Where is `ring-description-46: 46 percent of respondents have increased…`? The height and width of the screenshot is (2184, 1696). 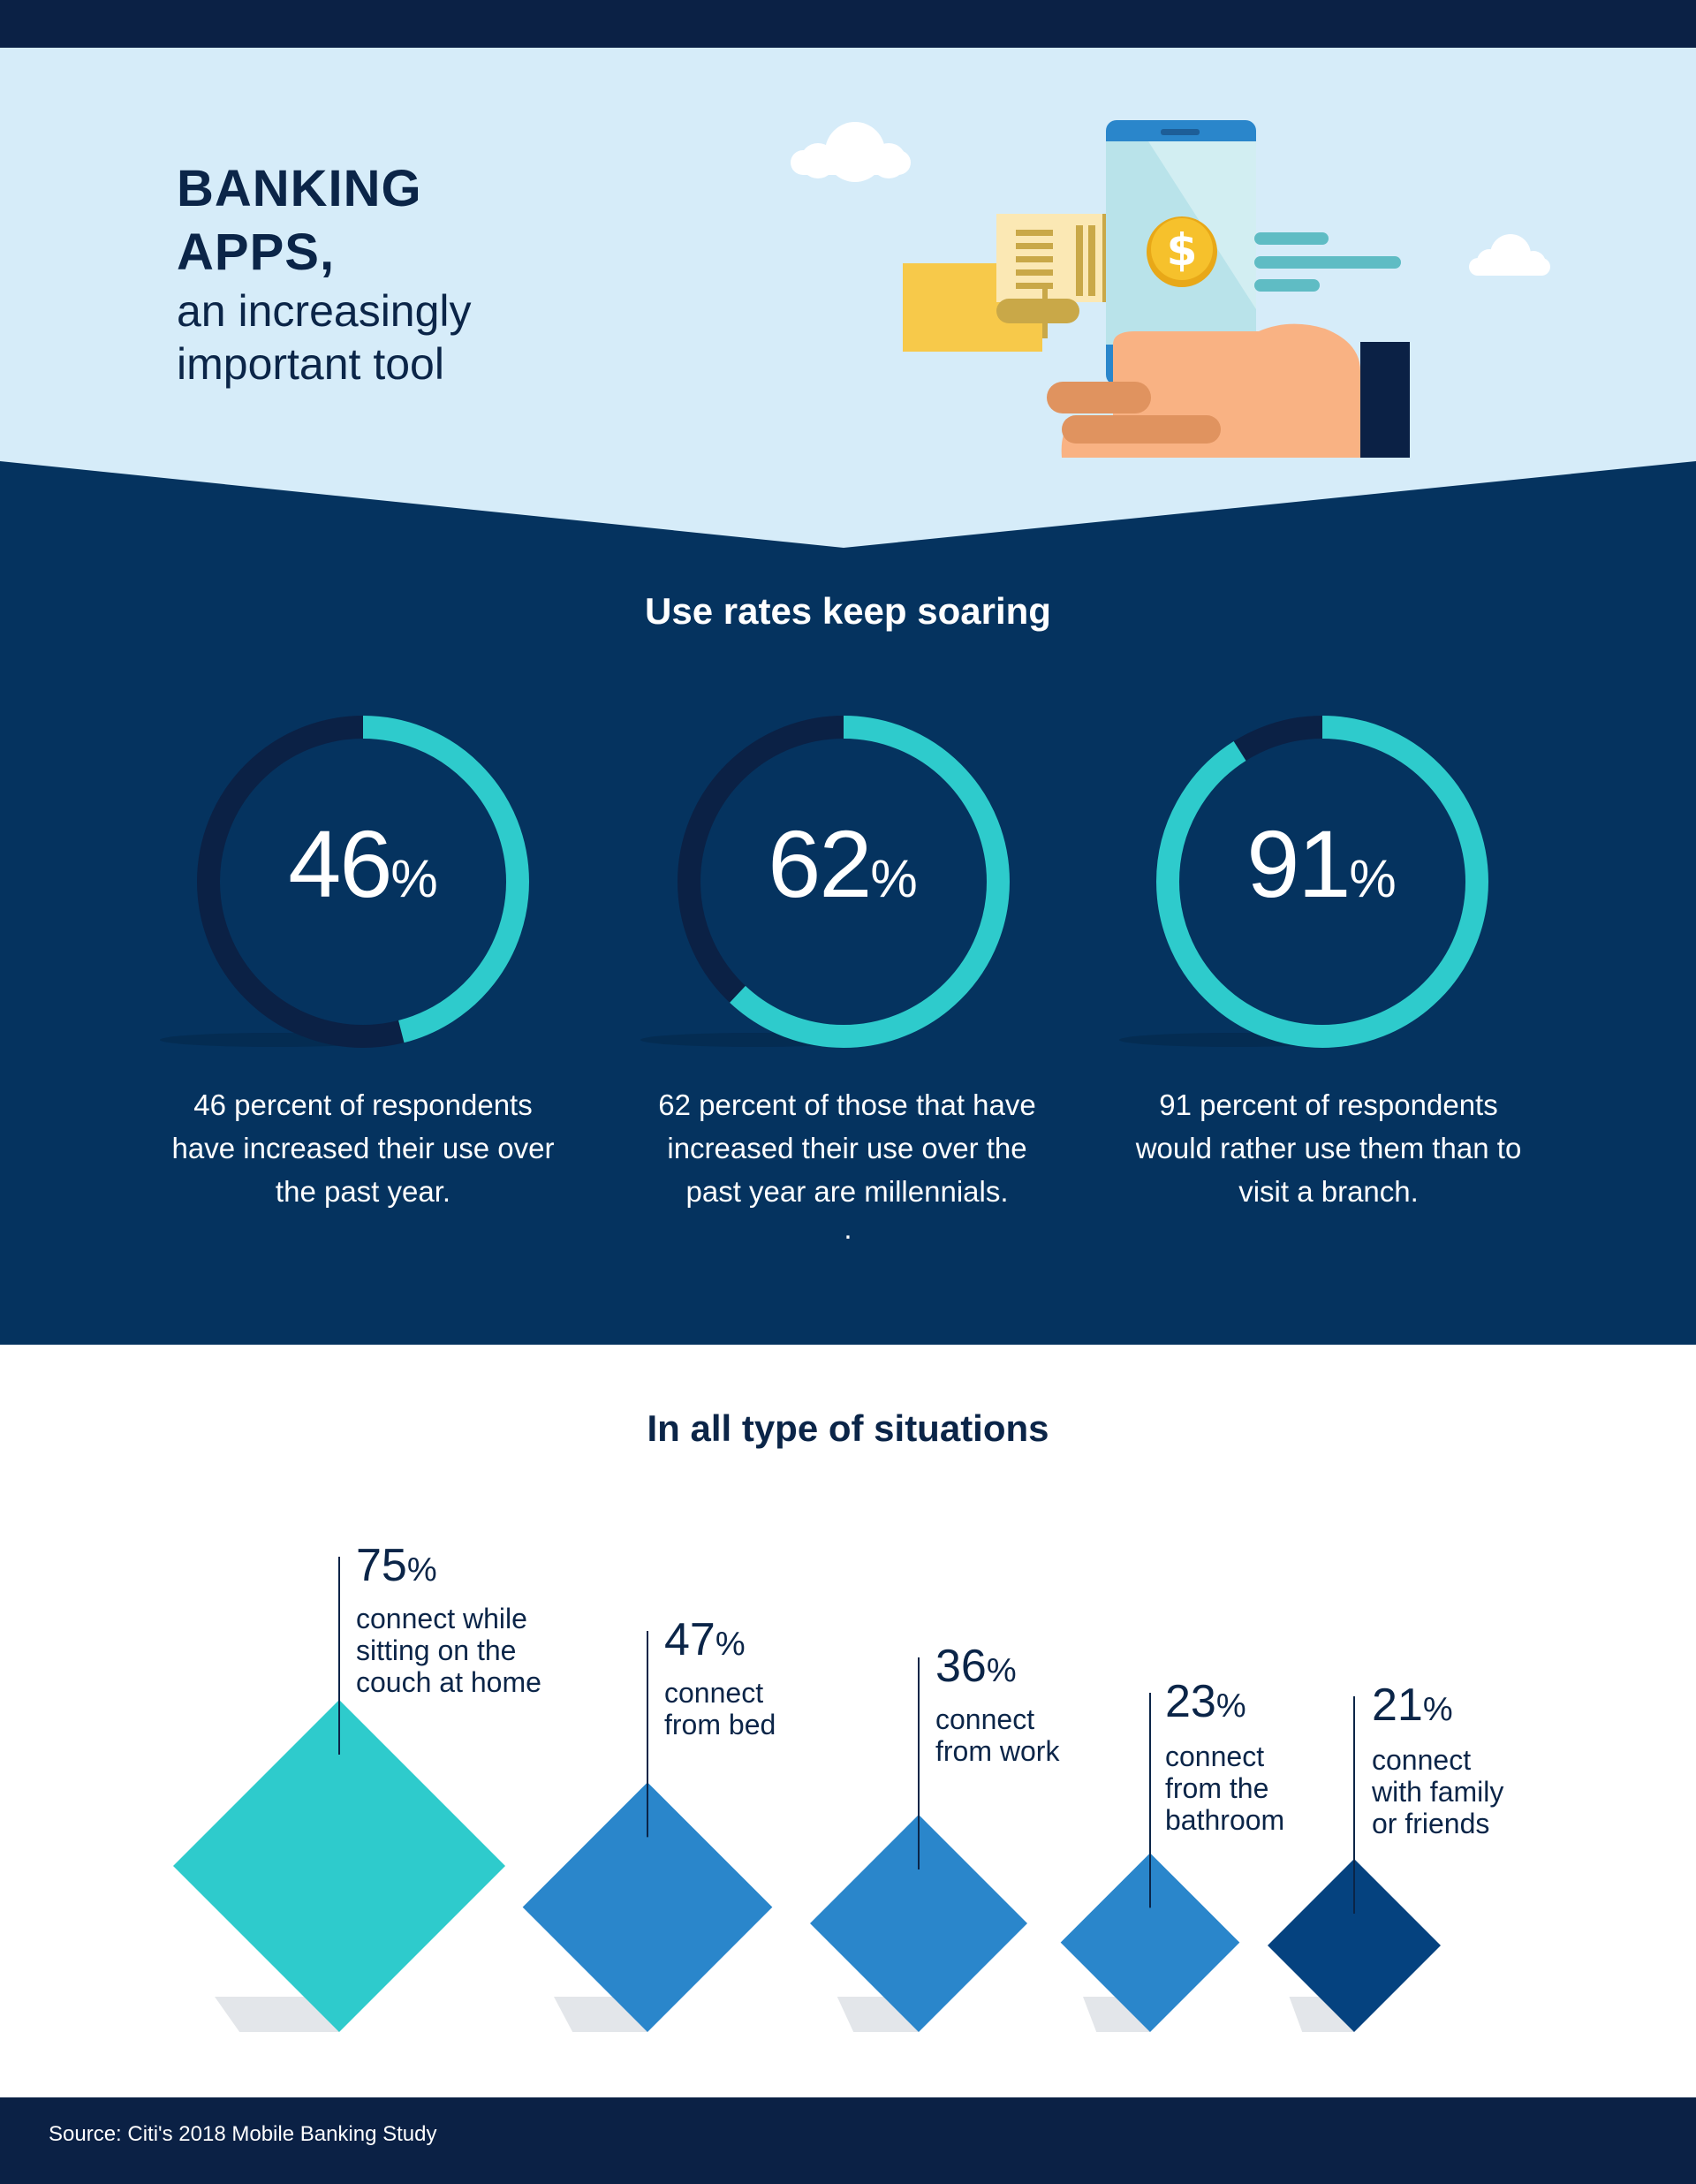 ring-description-46: 46 percent of respondents have increased… is located at coordinates (363, 1148).